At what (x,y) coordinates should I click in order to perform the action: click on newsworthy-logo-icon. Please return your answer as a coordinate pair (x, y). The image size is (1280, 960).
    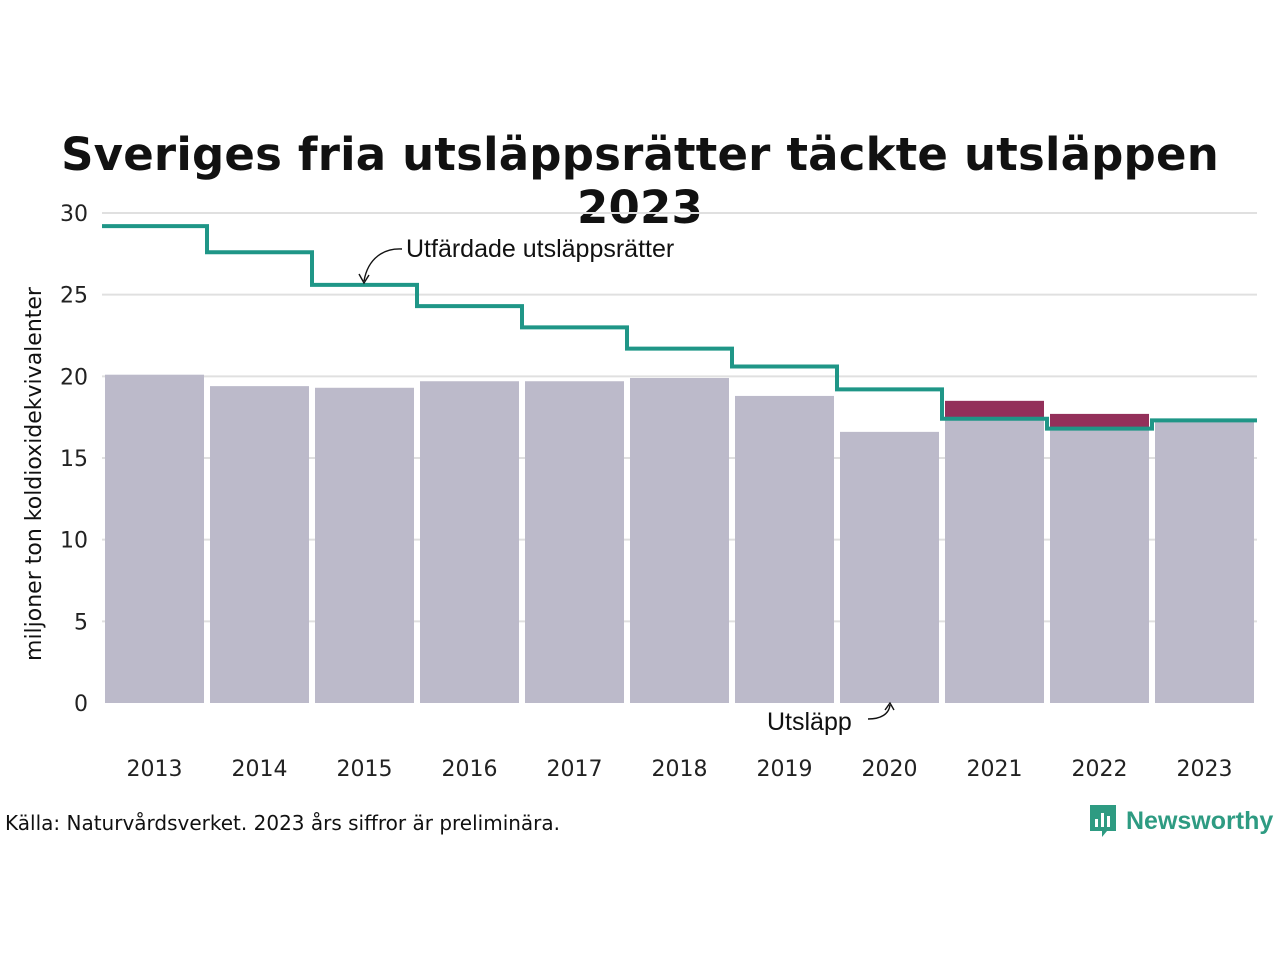
    Looking at the image, I should click on (1103, 821).